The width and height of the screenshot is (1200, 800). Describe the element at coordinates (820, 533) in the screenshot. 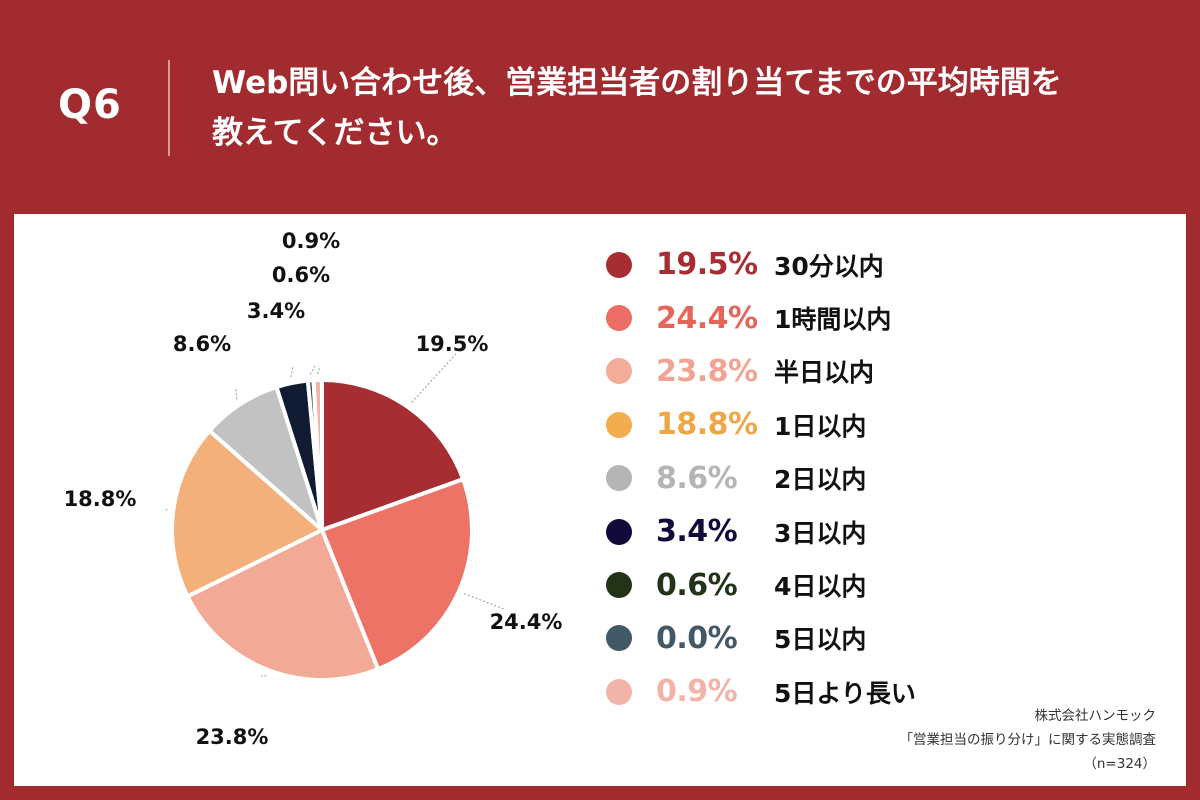

I see `legend-label: 3日以内` at that location.